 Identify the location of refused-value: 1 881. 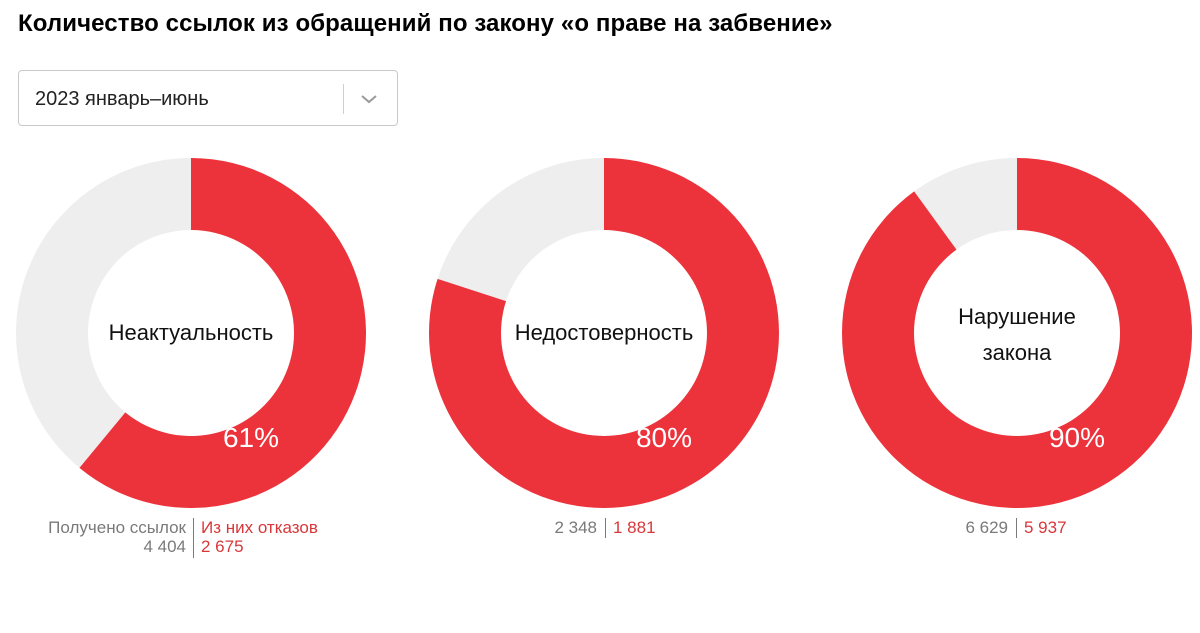
(634, 527).